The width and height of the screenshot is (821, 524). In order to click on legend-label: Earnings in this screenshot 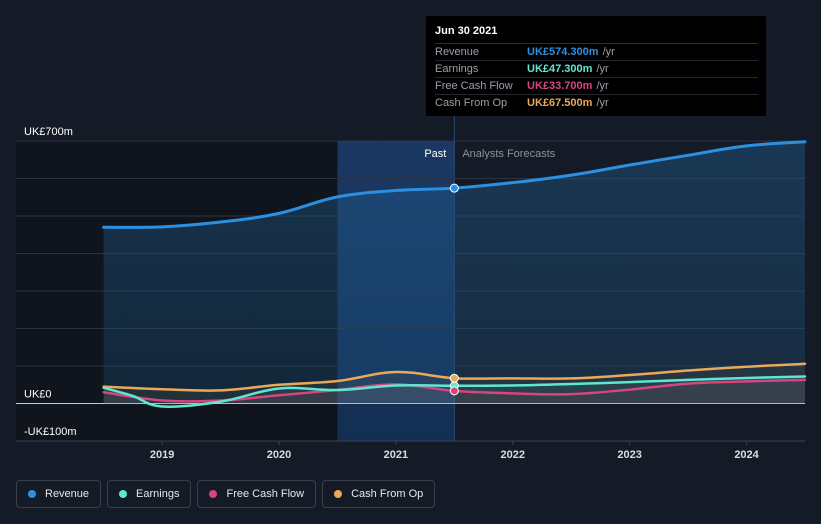, I will do `click(158, 494)`.